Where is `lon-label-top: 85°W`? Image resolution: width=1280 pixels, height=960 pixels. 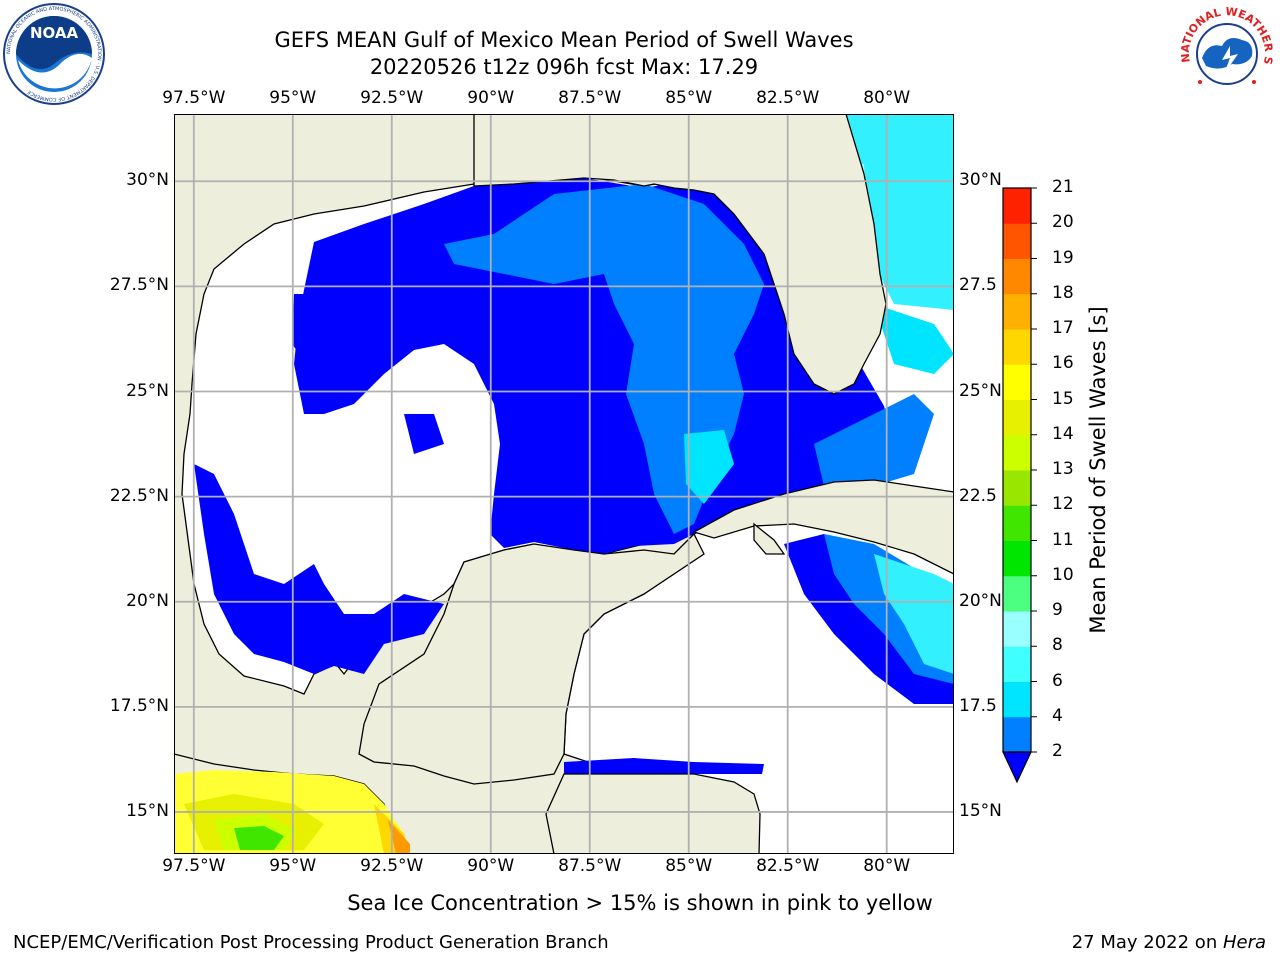
lon-label-top: 85°W is located at coordinates (689, 98).